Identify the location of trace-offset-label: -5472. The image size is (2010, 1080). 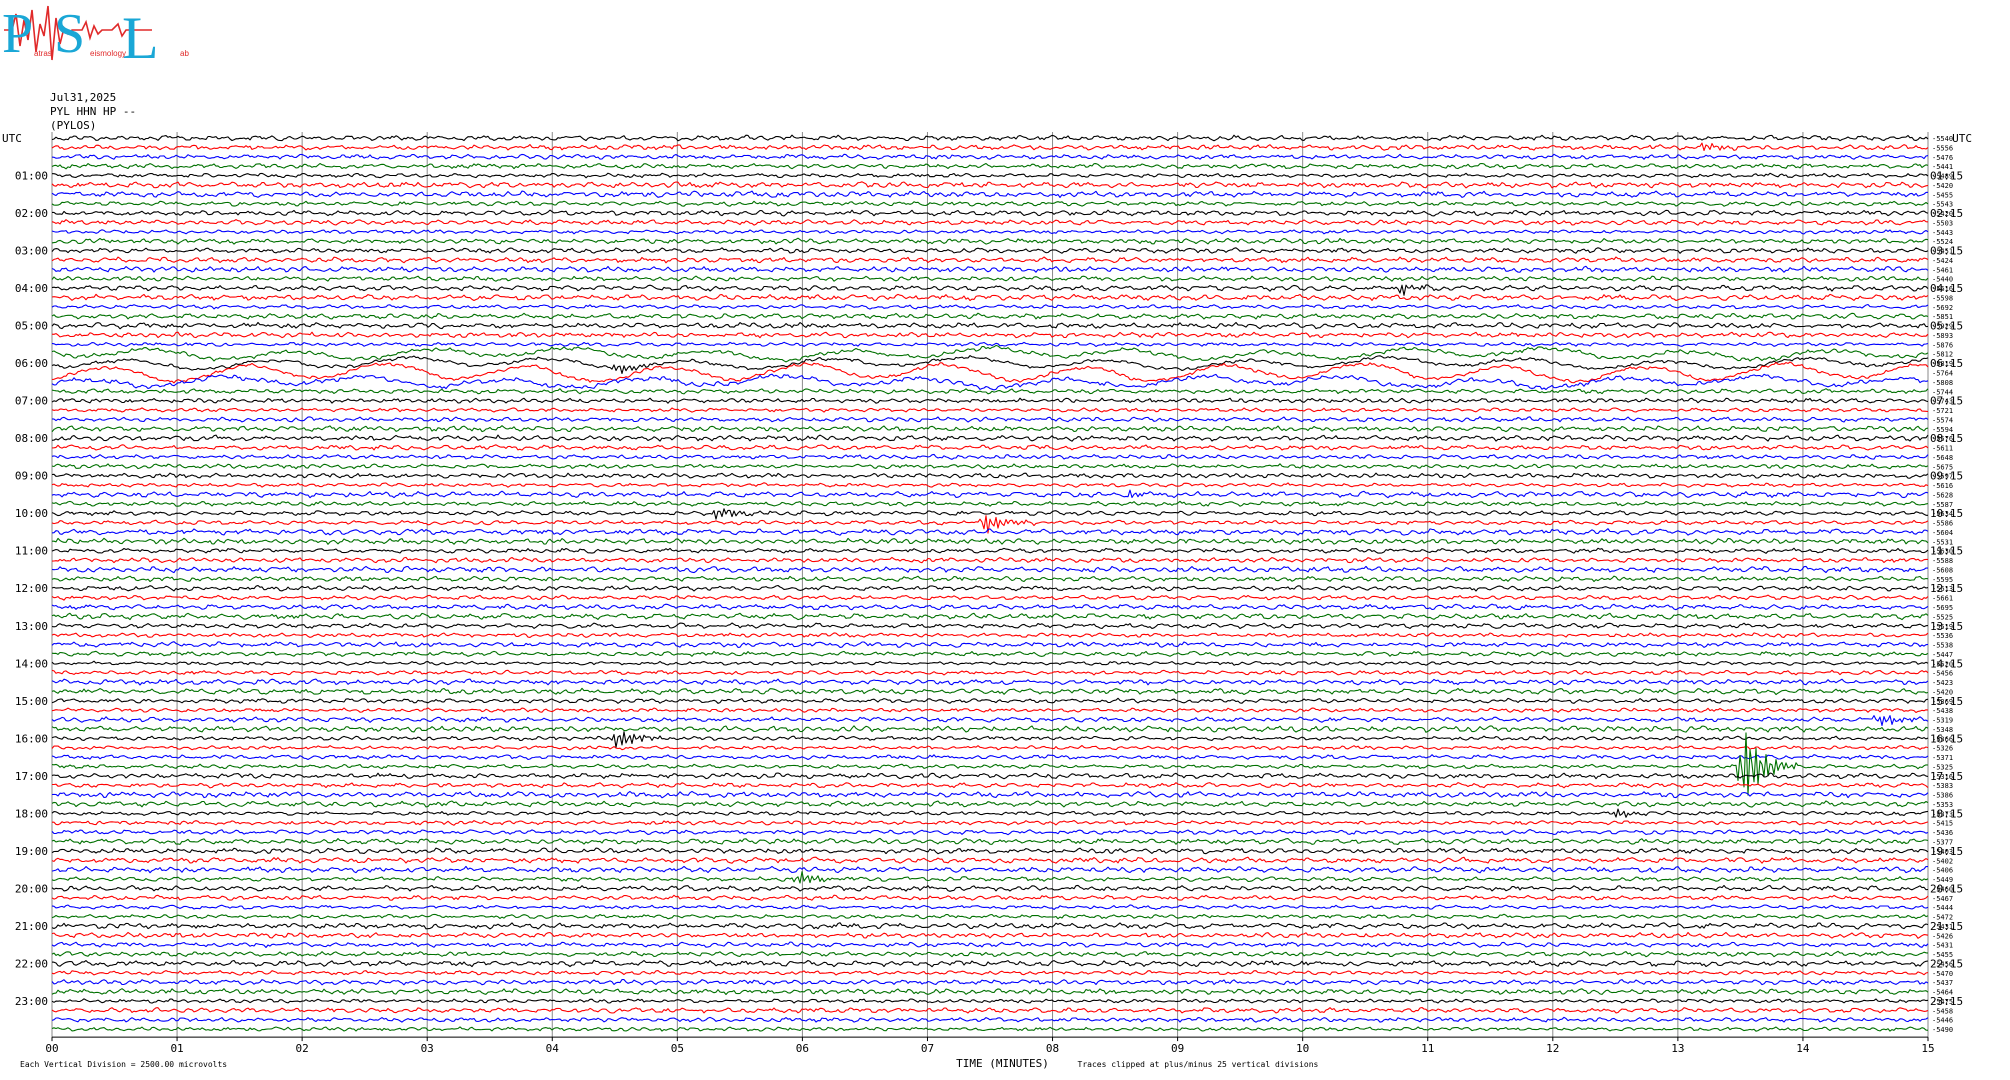
(1942, 918).